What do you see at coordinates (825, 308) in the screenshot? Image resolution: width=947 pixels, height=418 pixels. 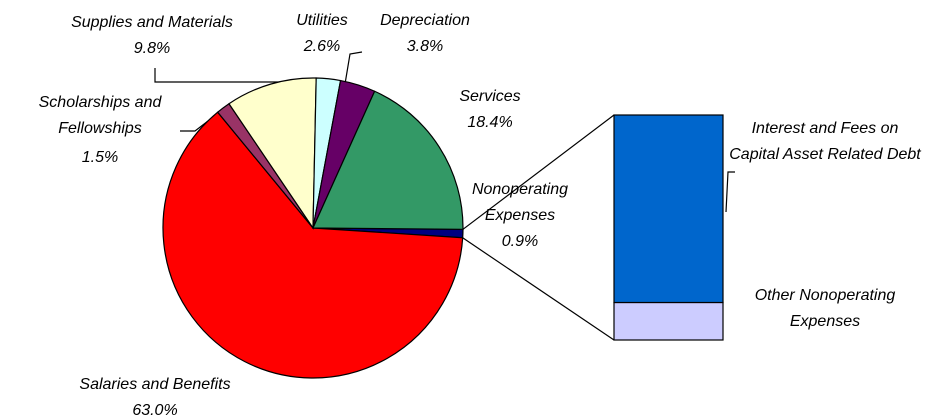 I see `bar-segment-label: Other Nonoperating Expenses` at bounding box center [825, 308].